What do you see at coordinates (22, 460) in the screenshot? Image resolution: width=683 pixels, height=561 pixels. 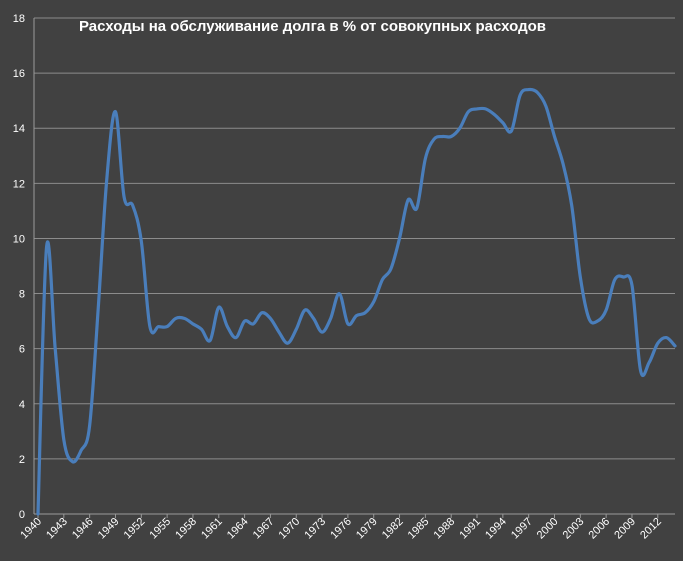 I see `y-tick-label: 2` at bounding box center [22, 460].